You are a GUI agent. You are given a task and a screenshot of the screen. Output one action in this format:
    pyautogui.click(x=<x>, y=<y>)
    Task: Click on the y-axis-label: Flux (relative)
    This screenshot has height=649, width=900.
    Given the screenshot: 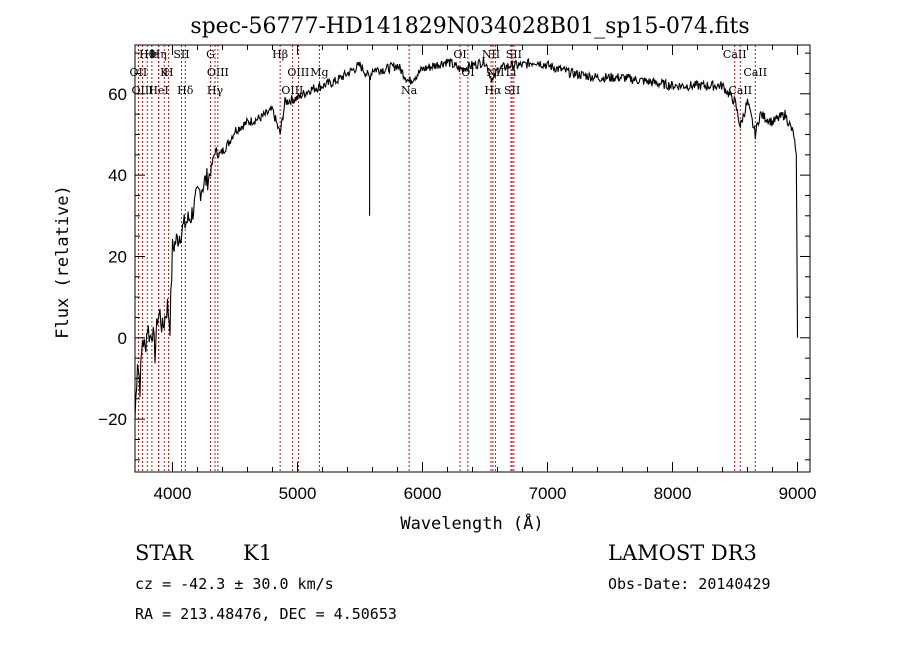 What is the action you would take?
    pyautogui.click(x=63, y=262)
    